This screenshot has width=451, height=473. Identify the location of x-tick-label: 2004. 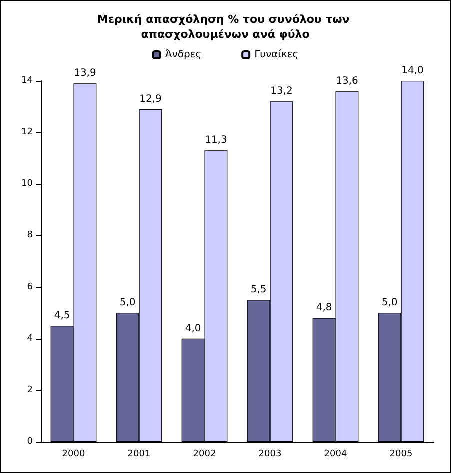
(336, 455).